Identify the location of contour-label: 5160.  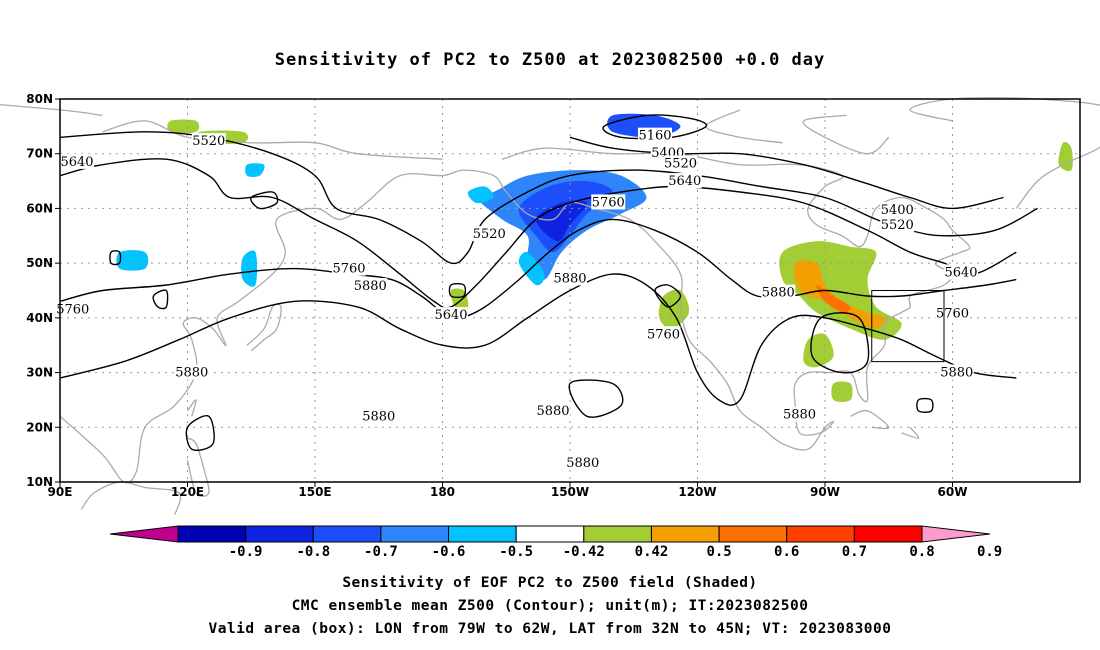
(654, 136).